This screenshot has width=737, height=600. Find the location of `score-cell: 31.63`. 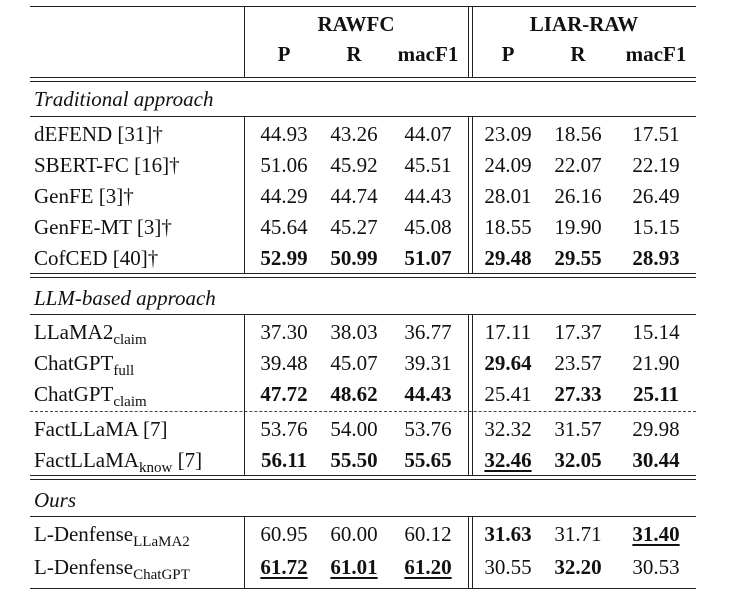

score-cell: 31.63 is located at coordinates (508, 534).